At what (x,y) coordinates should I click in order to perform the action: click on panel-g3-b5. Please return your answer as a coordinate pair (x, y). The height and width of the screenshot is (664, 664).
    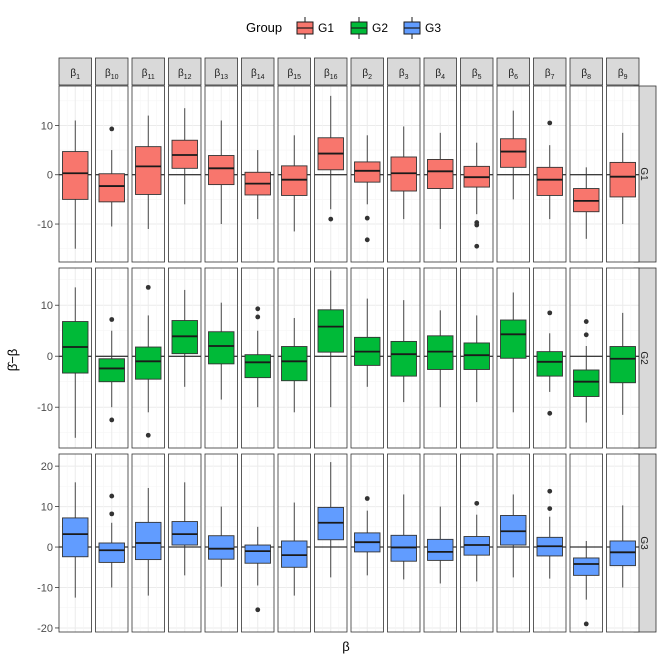
    Looking at the image, I should click on (477, 543).